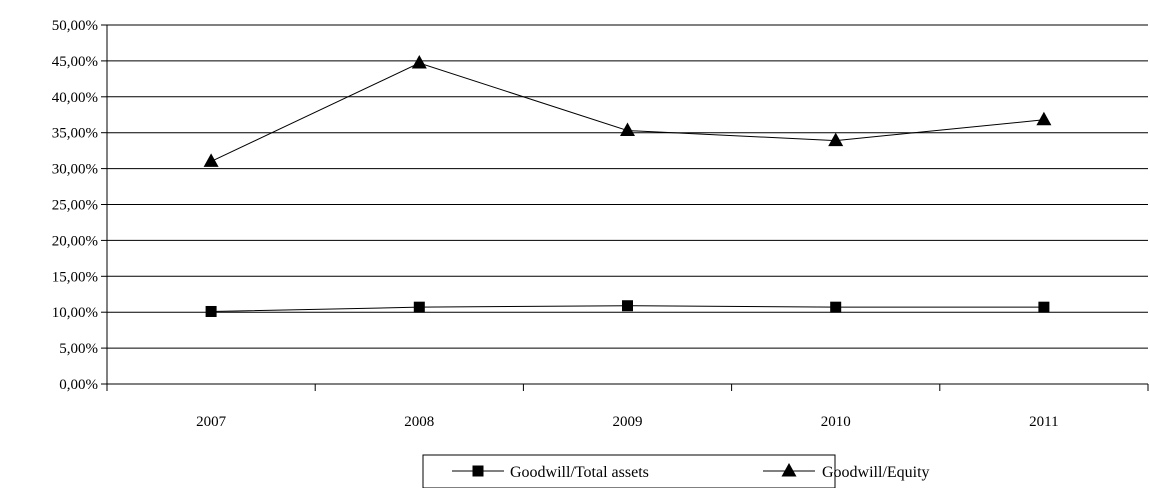 This screenshot has height=488, width=1150. What do you see at coordinates (75, 26) in the screenshot?
I see `y-tick-label: 50,00%` at bounding box center [75, 26].